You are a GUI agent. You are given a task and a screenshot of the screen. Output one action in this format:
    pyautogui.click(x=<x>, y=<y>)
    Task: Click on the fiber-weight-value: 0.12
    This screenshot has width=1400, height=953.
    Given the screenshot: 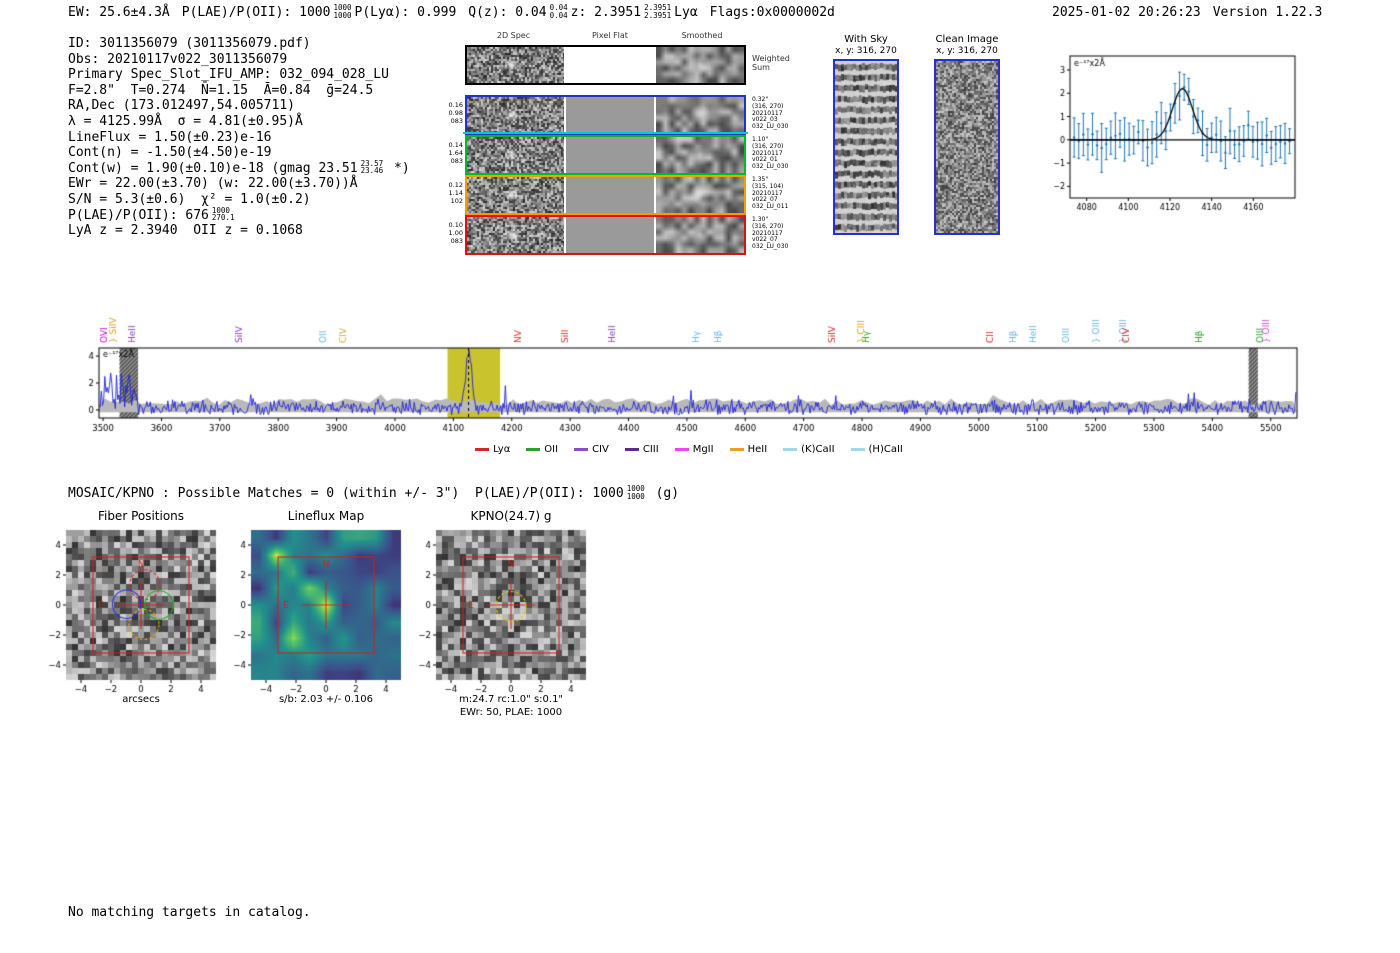 What is the action you would take?
    pyautogui.click(x=455, y=185)
    